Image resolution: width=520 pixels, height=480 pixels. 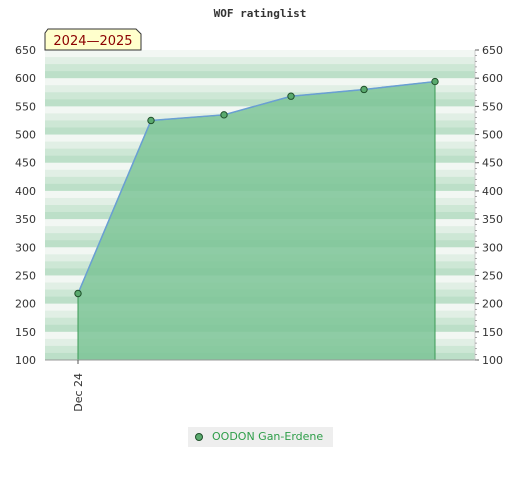 I want to click on y-axis-right: 100 150 200 250 300 350 400 450 500 550 600 650, so click(x=489, y=205).